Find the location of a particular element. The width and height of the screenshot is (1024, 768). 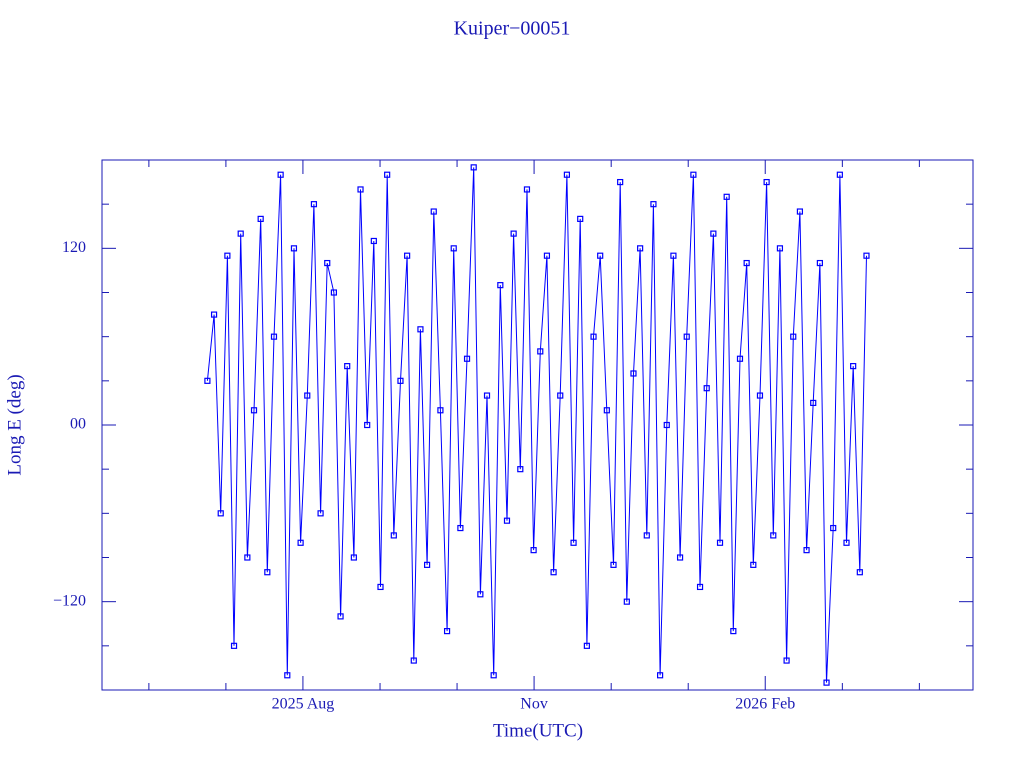

x-tick-label: 2026 Feb is located at coordinates (765, 704).